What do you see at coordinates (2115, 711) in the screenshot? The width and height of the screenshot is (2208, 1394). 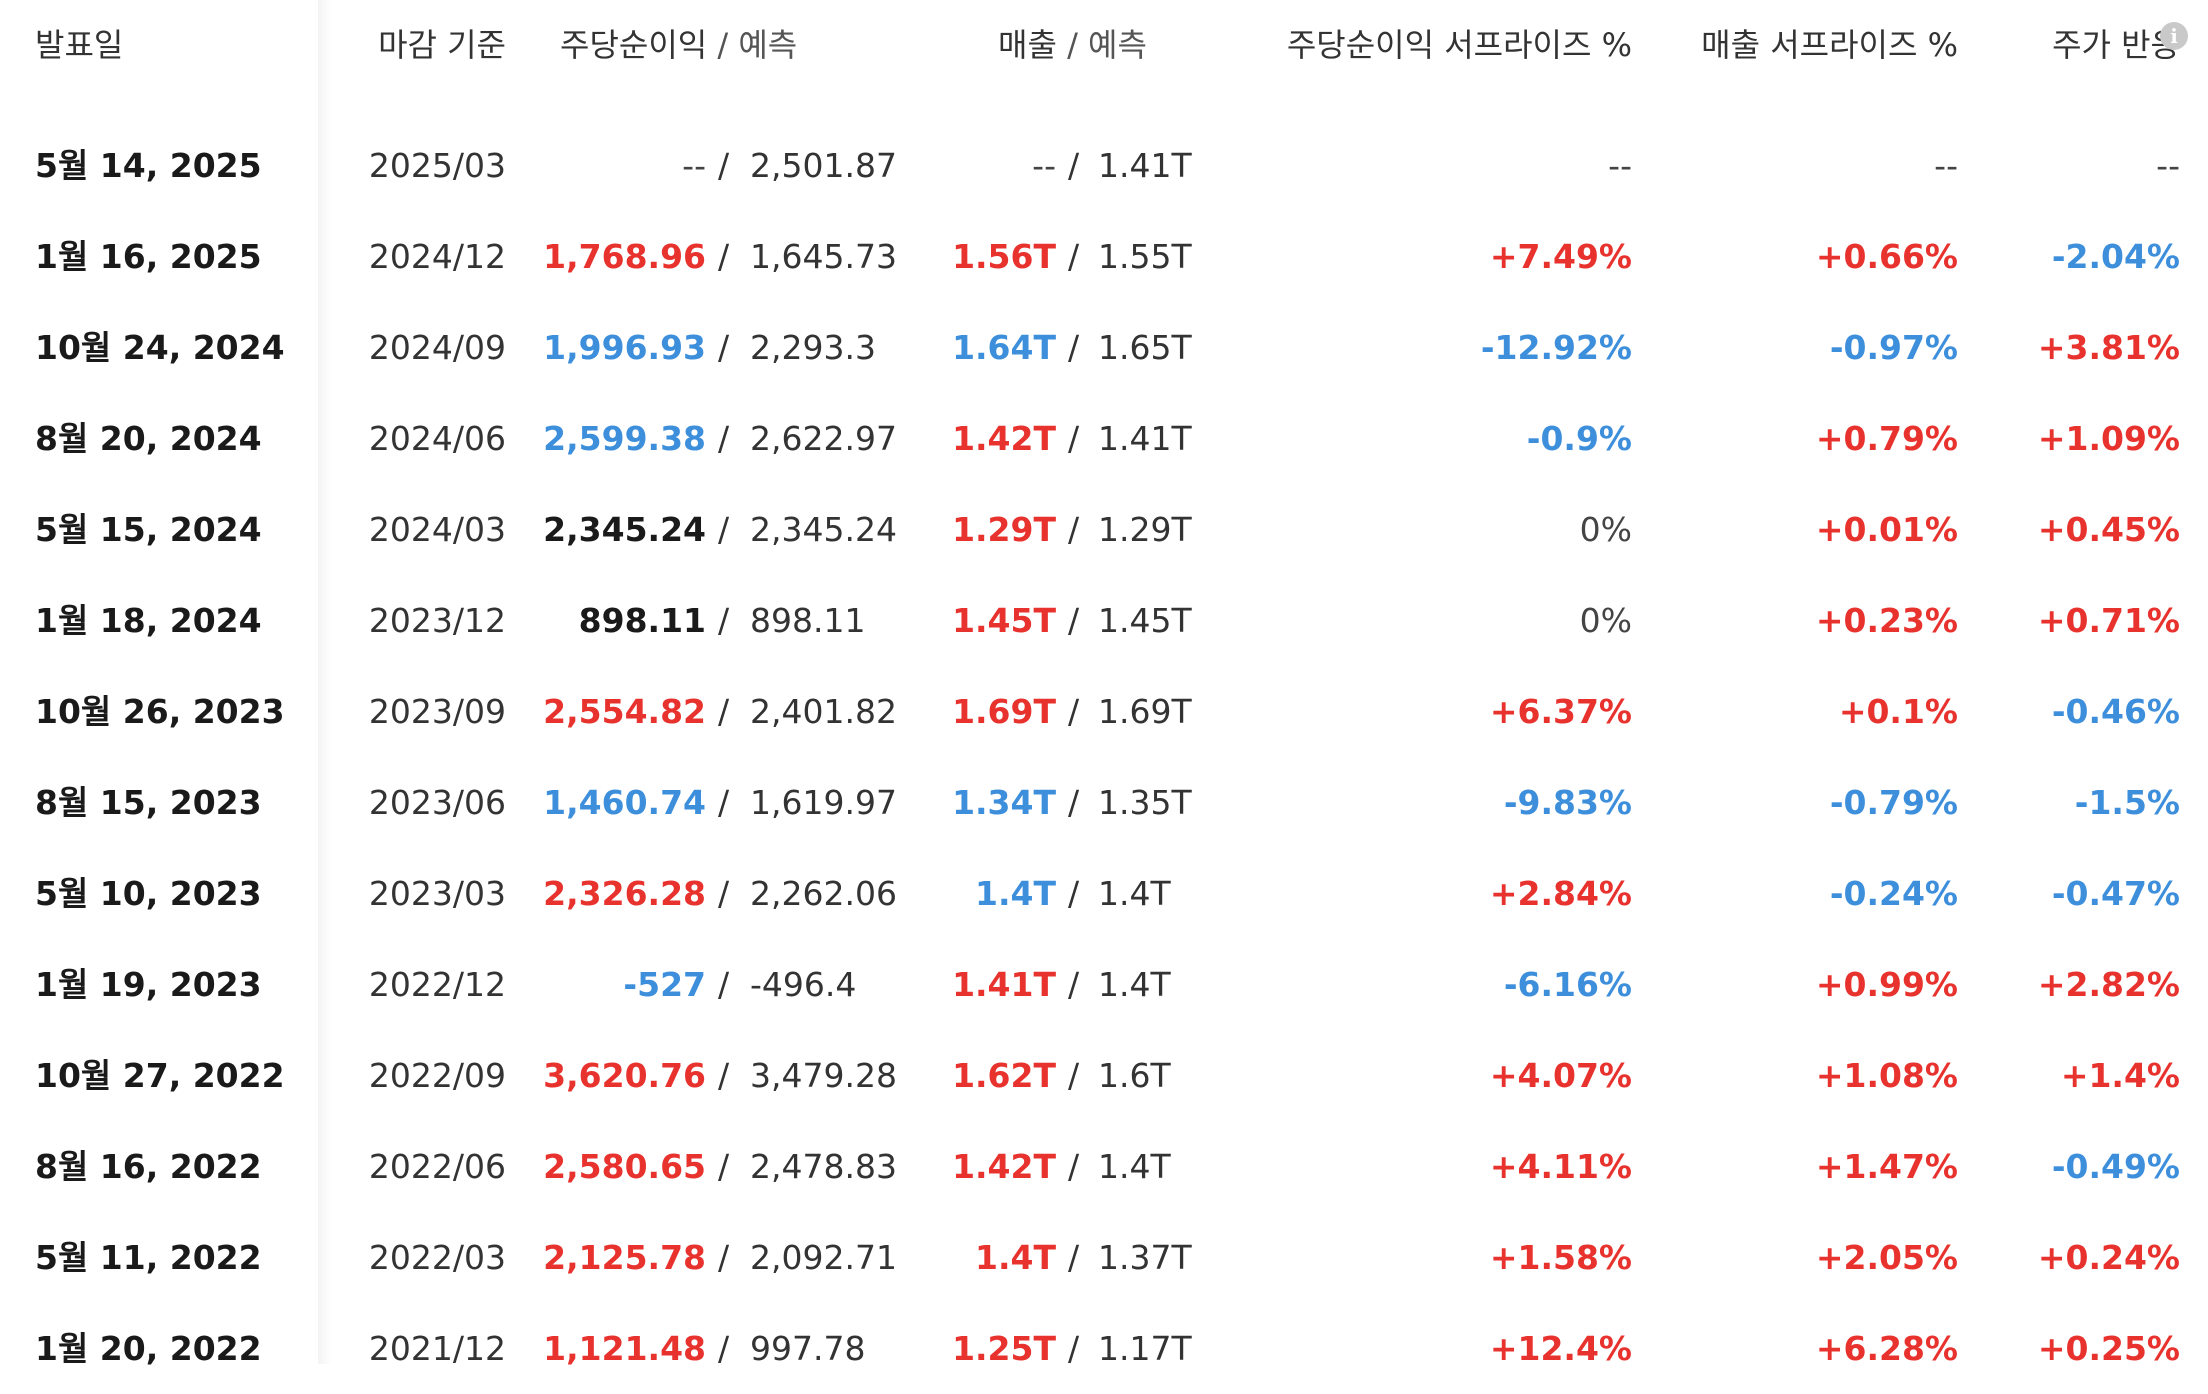 I see `price-reaction: -0.46%` at bounding box center [2115, 711].